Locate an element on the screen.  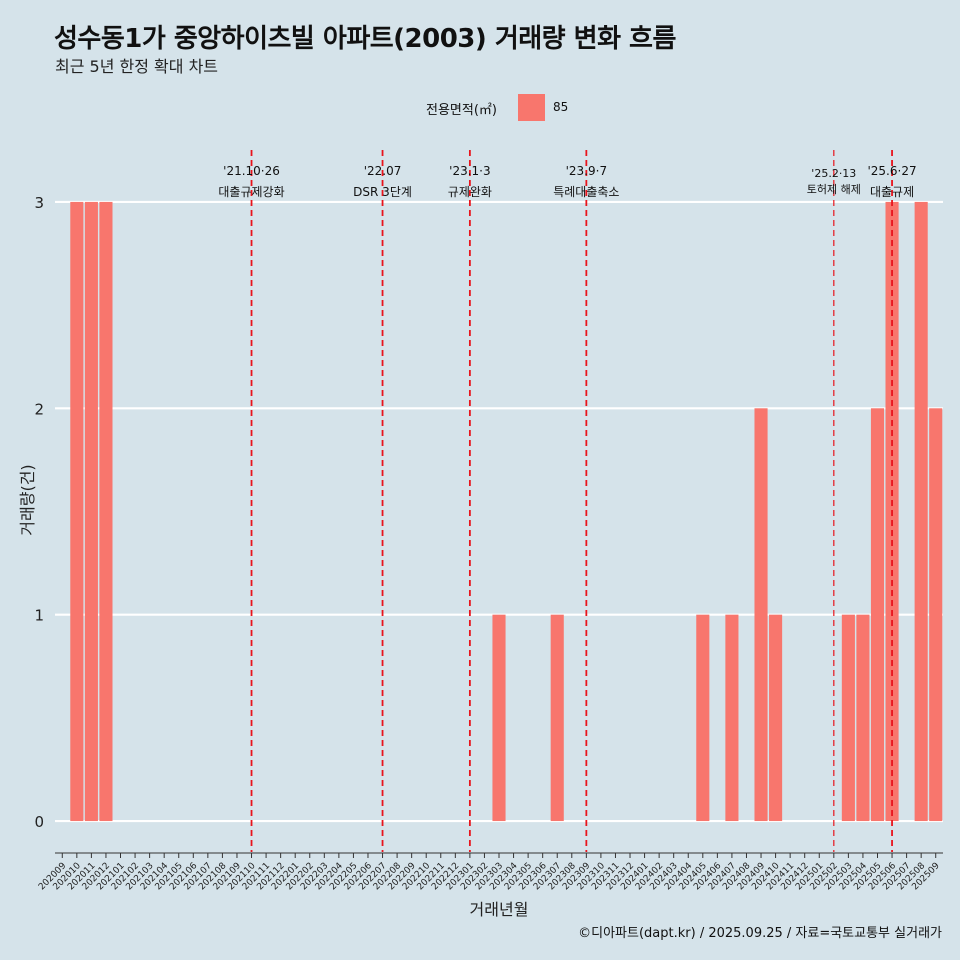
legend-key is located at coordinates (531, 107).